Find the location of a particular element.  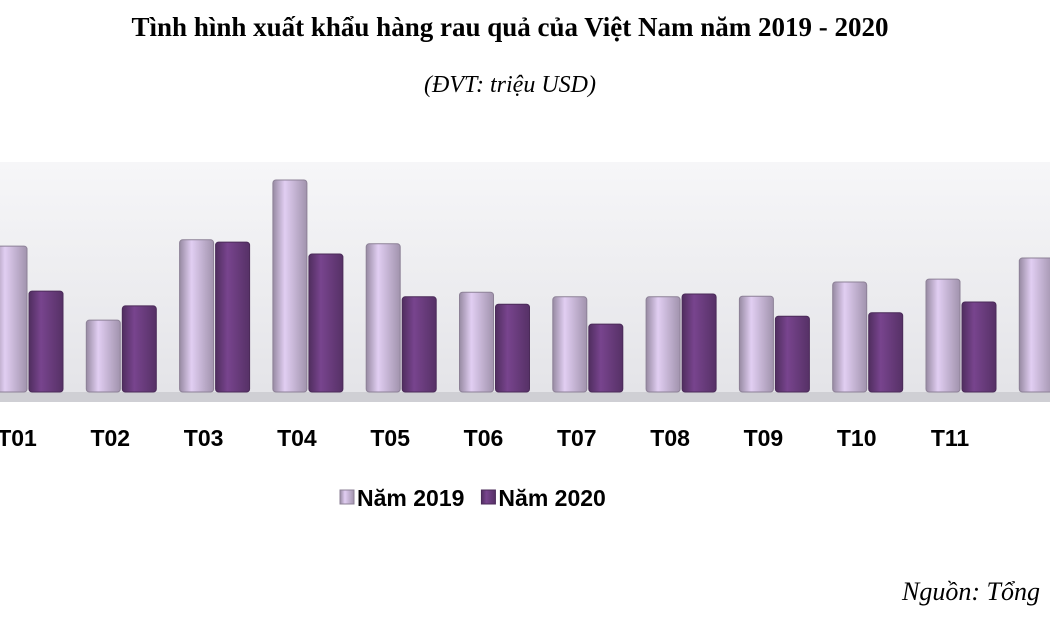

x-tick-label: T04 is located at coordinates (297, 438).